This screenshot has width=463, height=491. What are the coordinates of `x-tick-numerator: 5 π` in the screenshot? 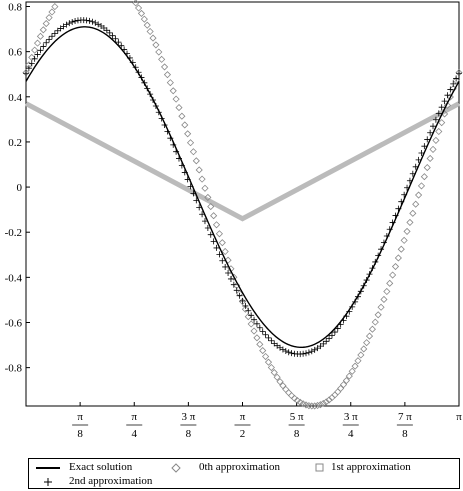 It's located at (297, 417).